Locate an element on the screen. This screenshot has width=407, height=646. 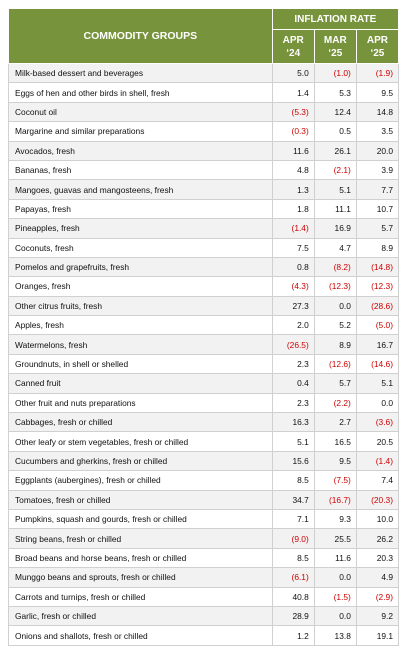
inflation-value: 15.6 is located at coordinates (293, 461).